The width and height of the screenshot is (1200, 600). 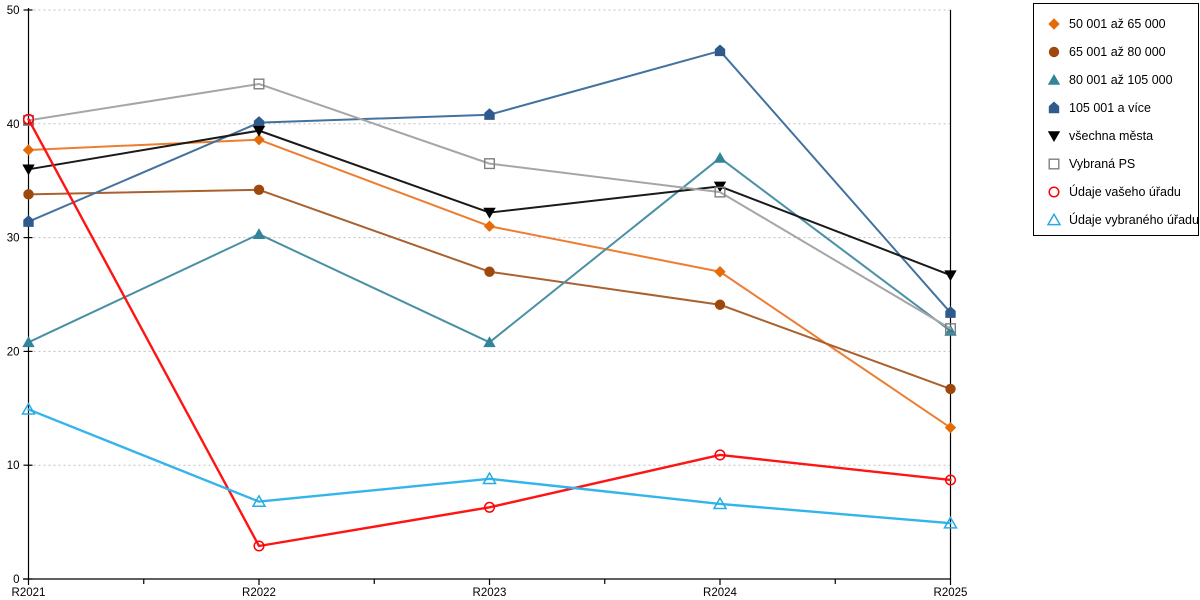 I want to click on svg-text: 20, so click(x=13, y=352).